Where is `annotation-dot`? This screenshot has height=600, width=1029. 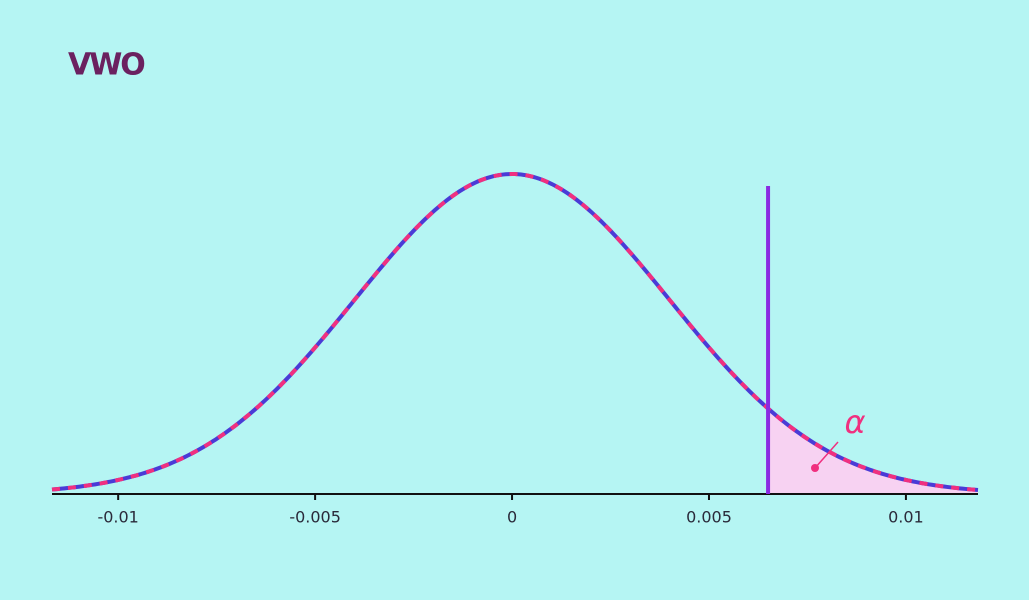
annotation-dot is located at coordinates (815, 468).